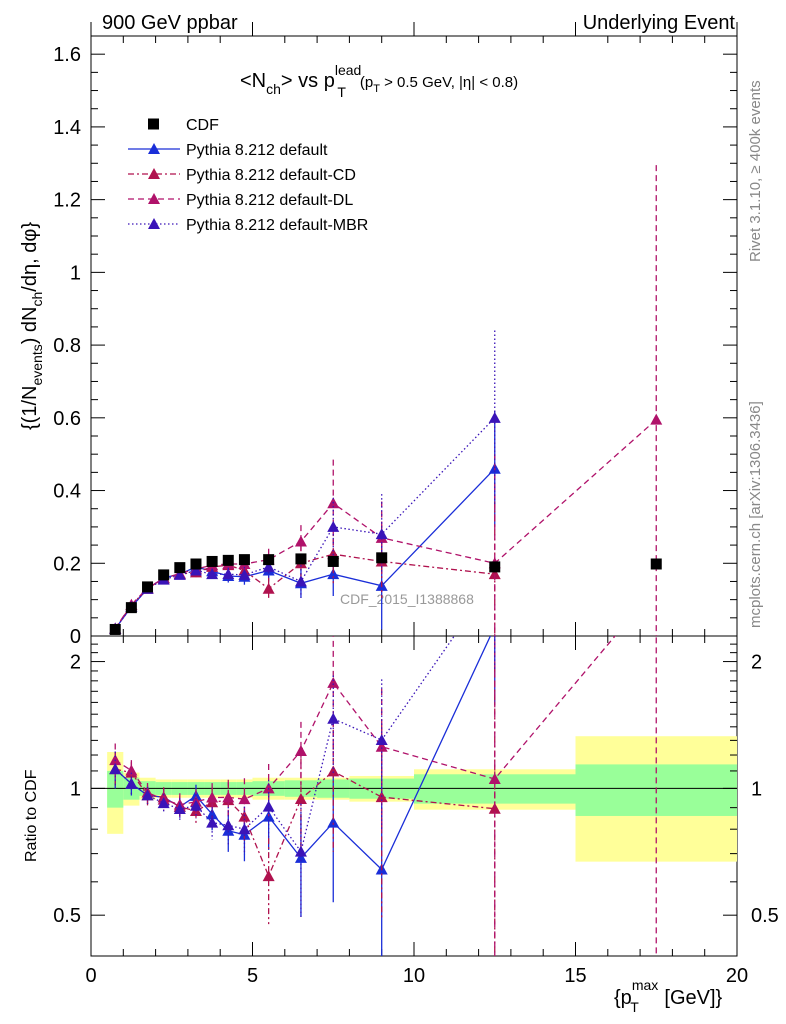 Image resolution: width=786 pixels, height=1024 pixels. Describe the element at coordinates (269, 200) in the screenshot. I see `legend-label: Pythia 8.212 default-DL` at that location.